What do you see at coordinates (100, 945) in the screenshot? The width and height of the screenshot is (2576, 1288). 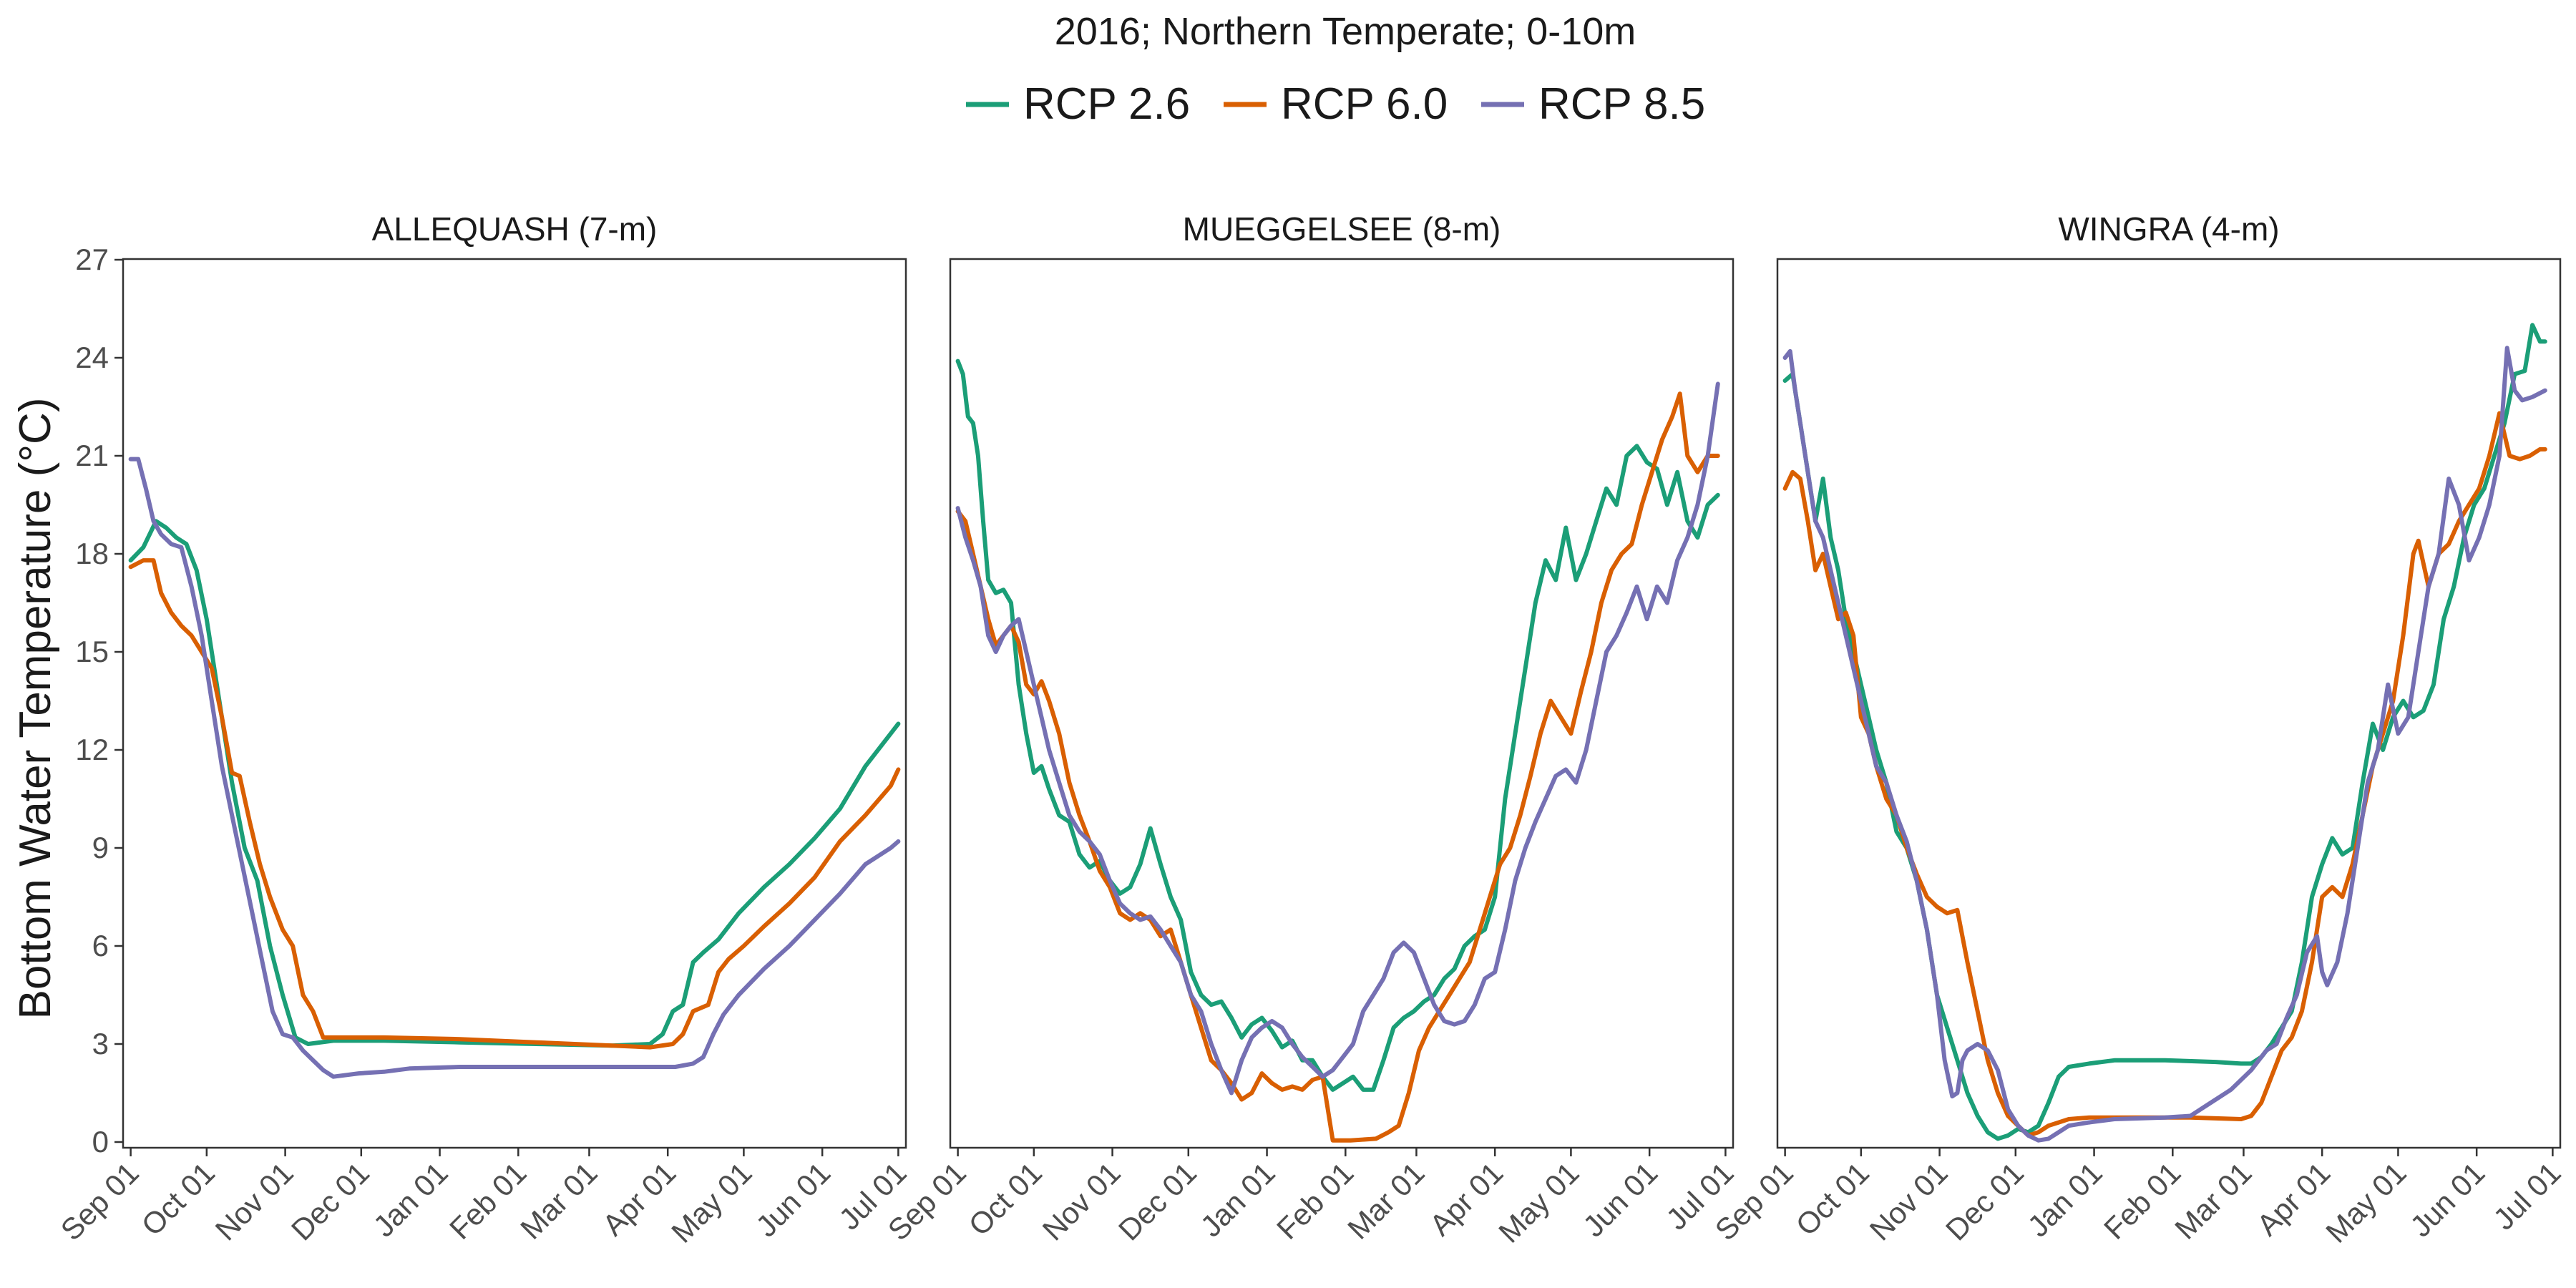 I see `y-tick-label: 6` at bounding box center [100, 945].